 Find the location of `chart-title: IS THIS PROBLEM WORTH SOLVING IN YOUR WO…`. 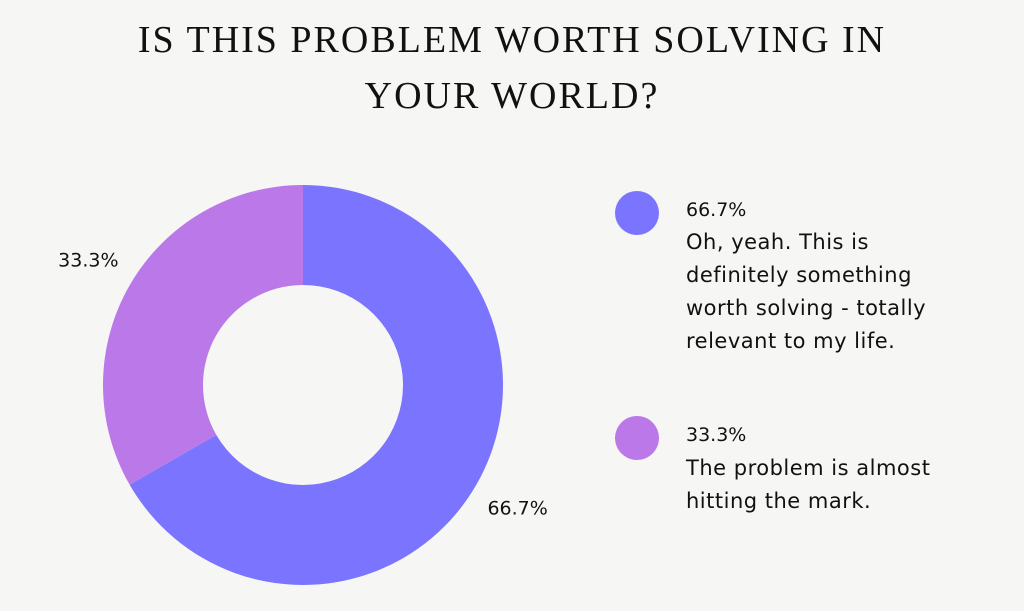

chart-title: IS THIS PROBLEM WORTH SOLVING IN YOUR WO… is located at coordinates (512, 68).